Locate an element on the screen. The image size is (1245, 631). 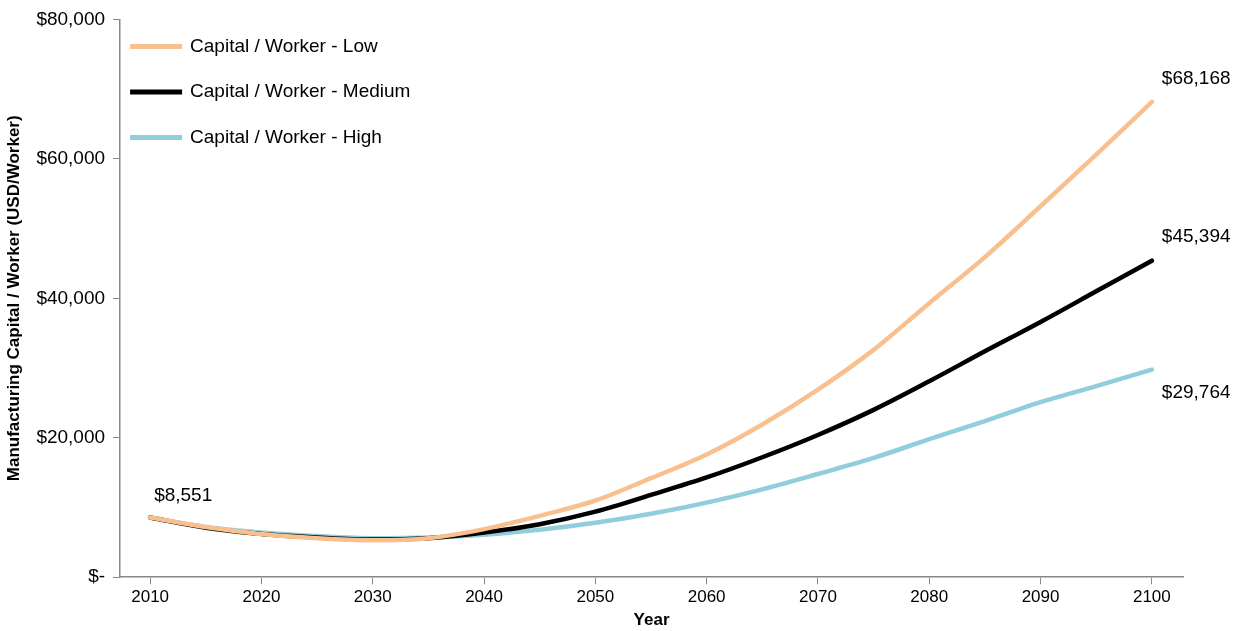
x-tick-label: 2010 is located at coordinates (150, 597).